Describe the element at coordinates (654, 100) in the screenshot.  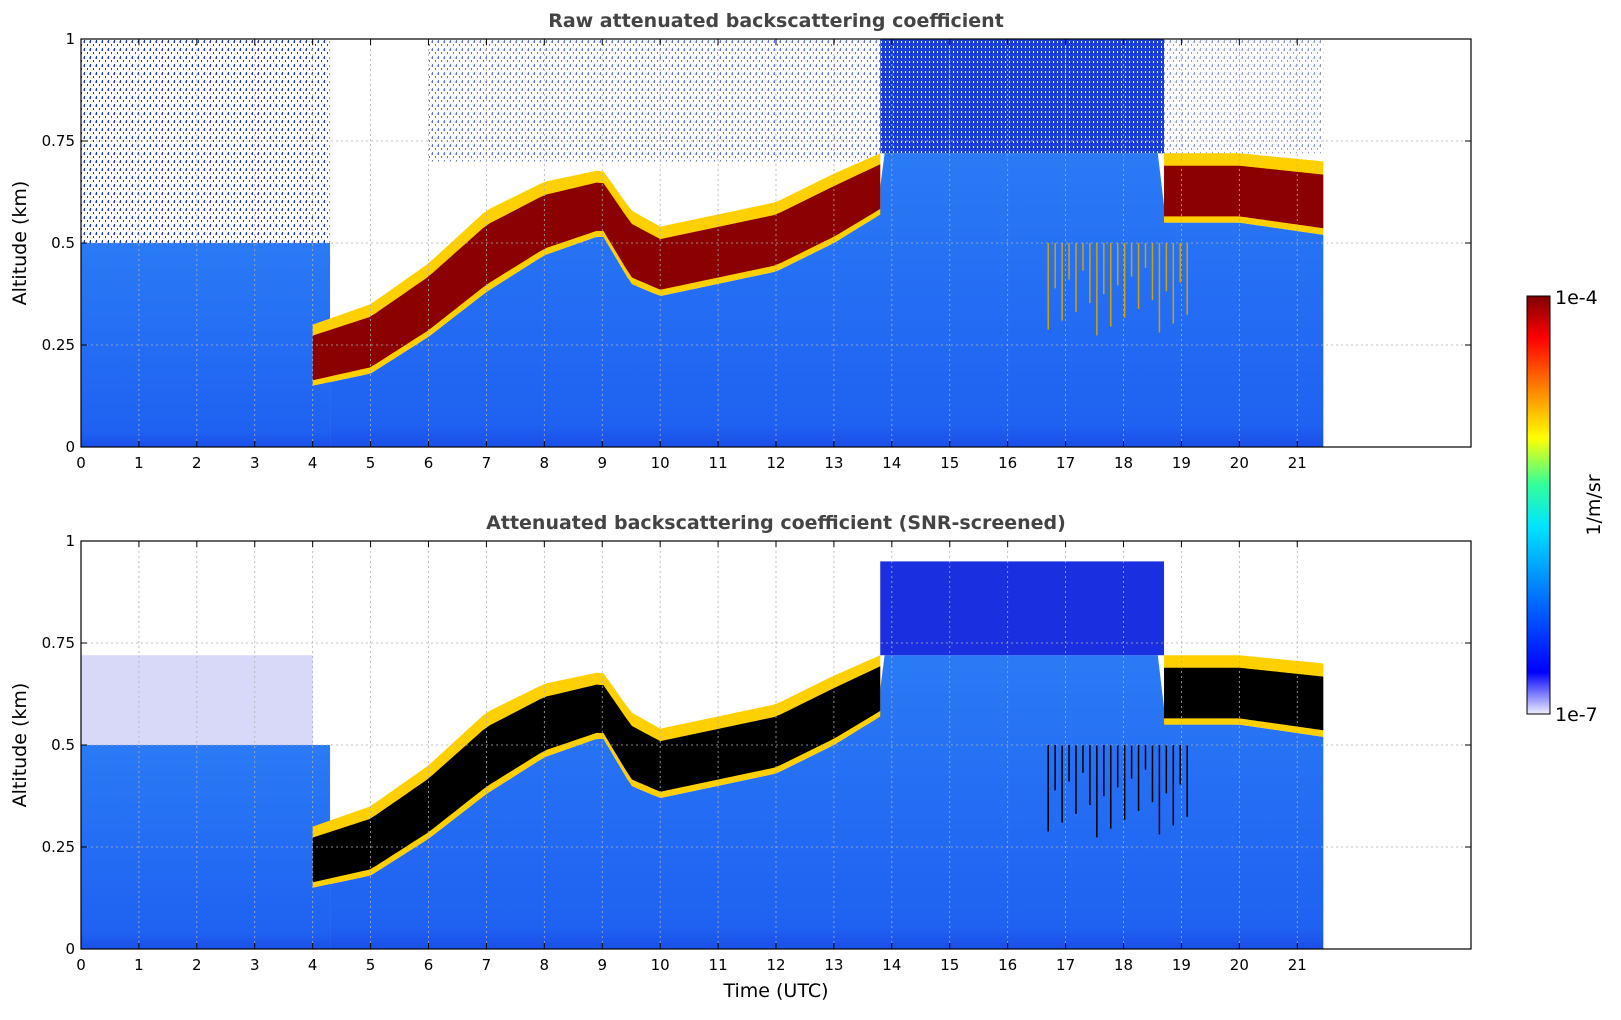
I see `noise-region-midday` at that location.